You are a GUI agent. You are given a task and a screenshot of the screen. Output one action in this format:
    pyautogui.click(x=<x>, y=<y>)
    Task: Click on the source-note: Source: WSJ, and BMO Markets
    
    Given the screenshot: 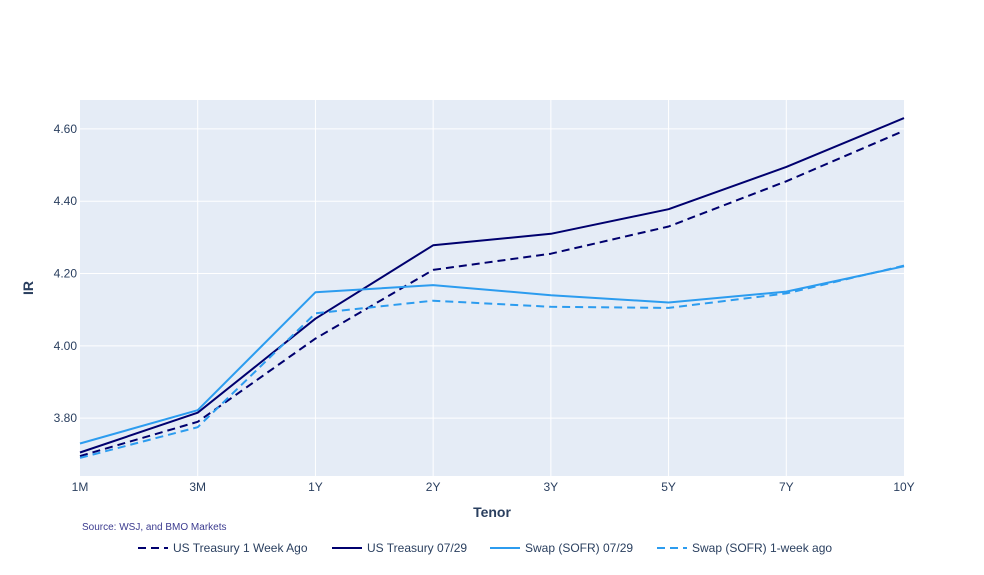 What is the action you would take?
    pyautogui.click(x=154, y=527)
    